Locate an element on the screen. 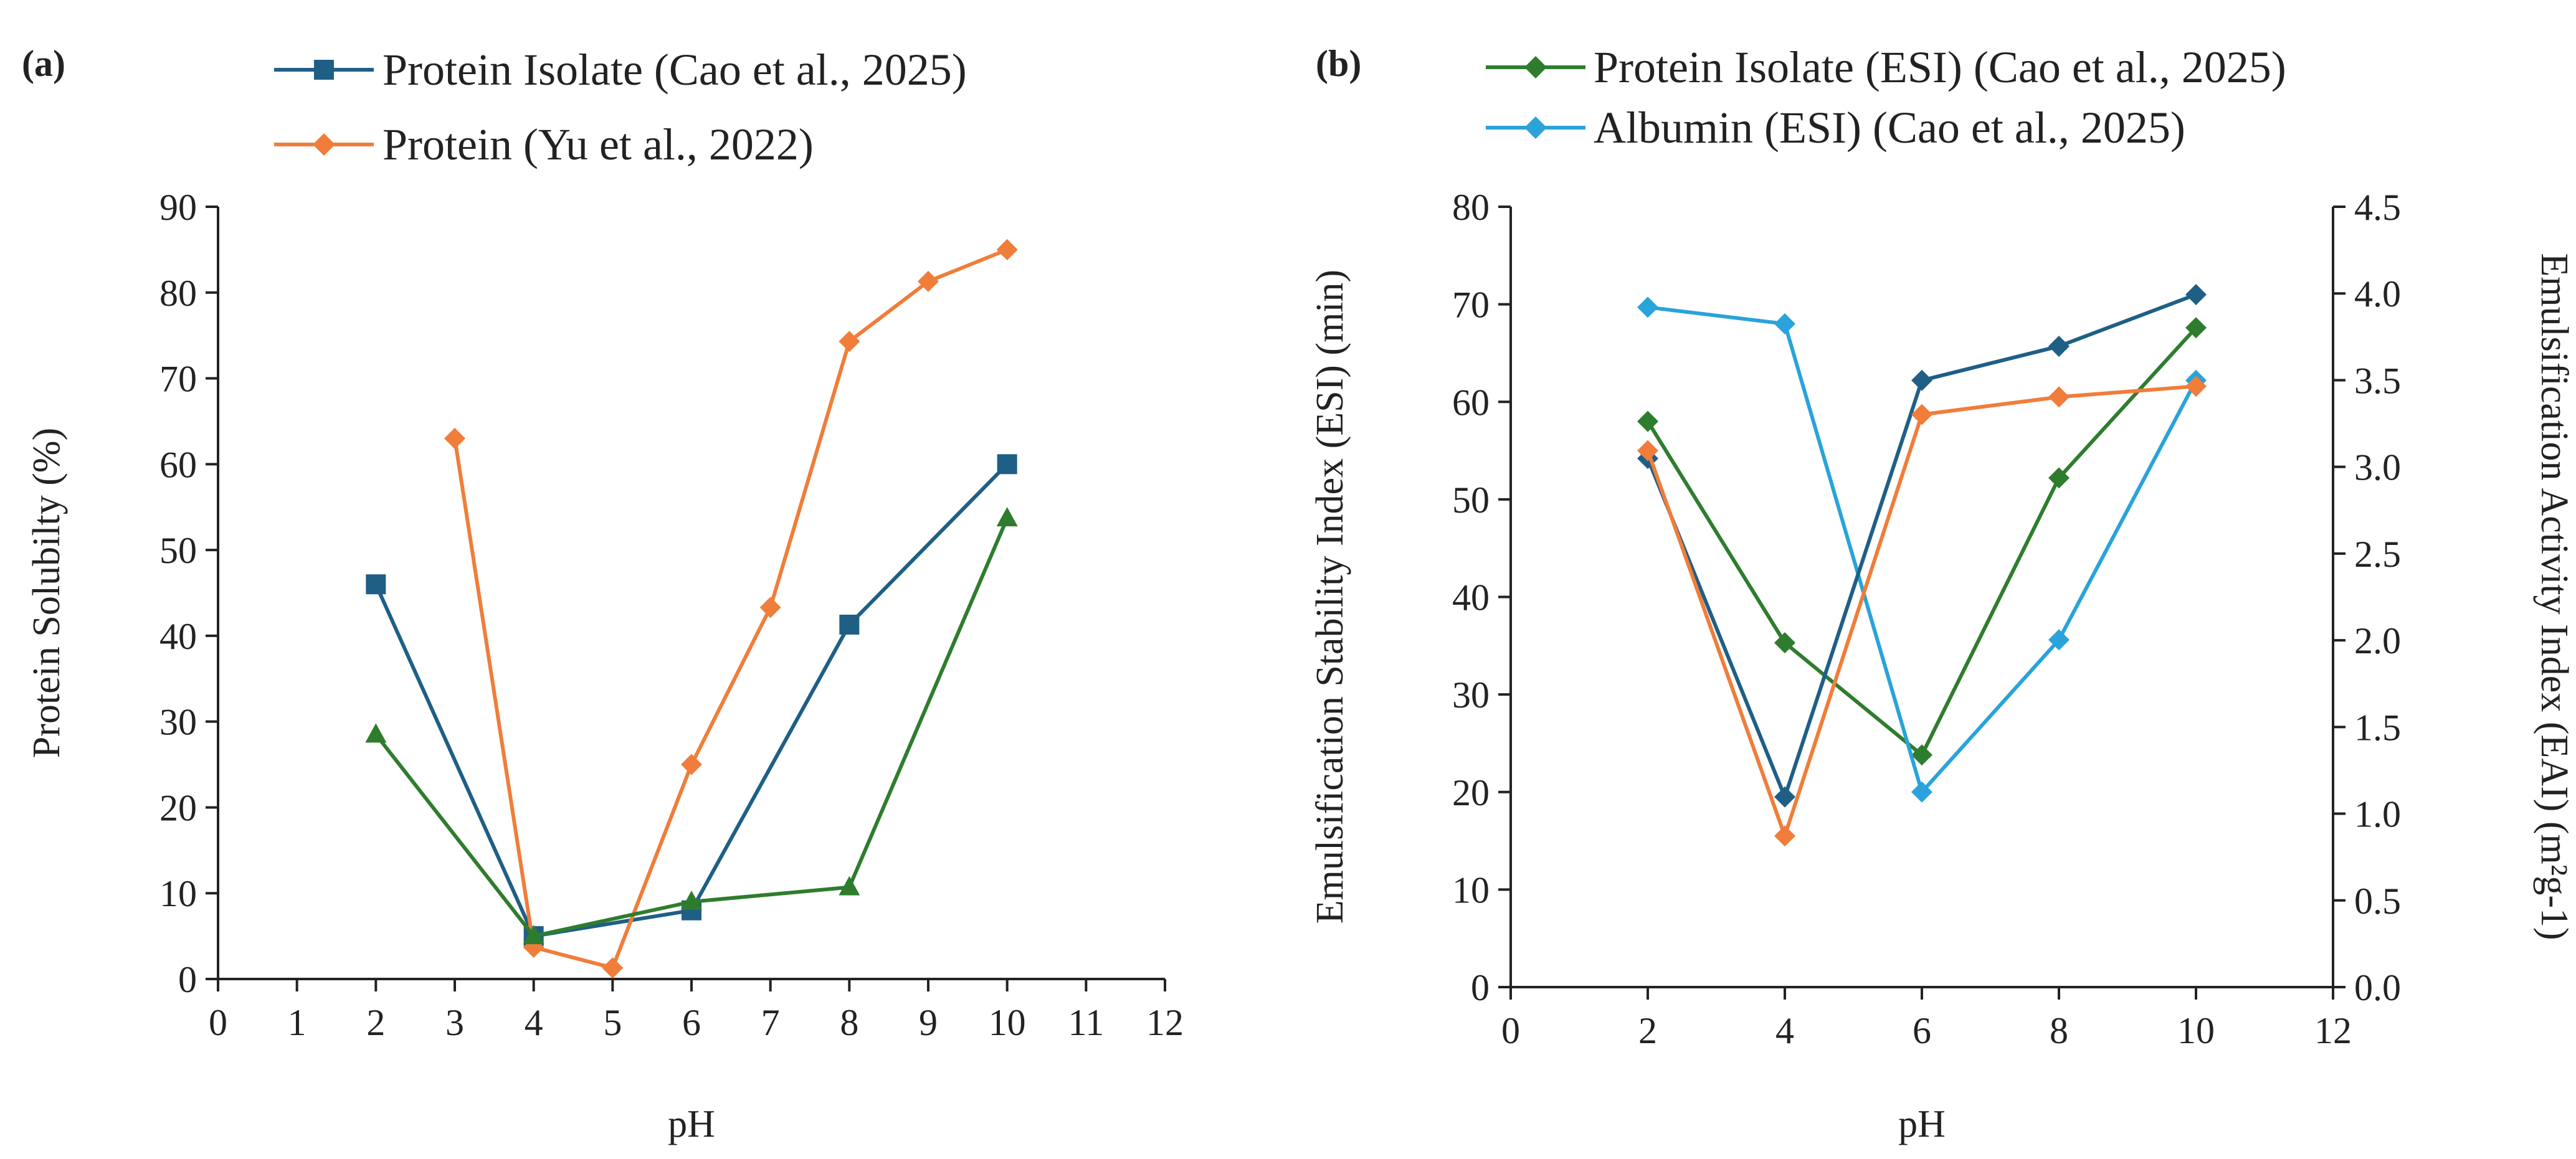 The width and height of the screenshot is (2576, 1159). panel-b-x-tick-label: 0 is located at coordinates (1510, 1030).